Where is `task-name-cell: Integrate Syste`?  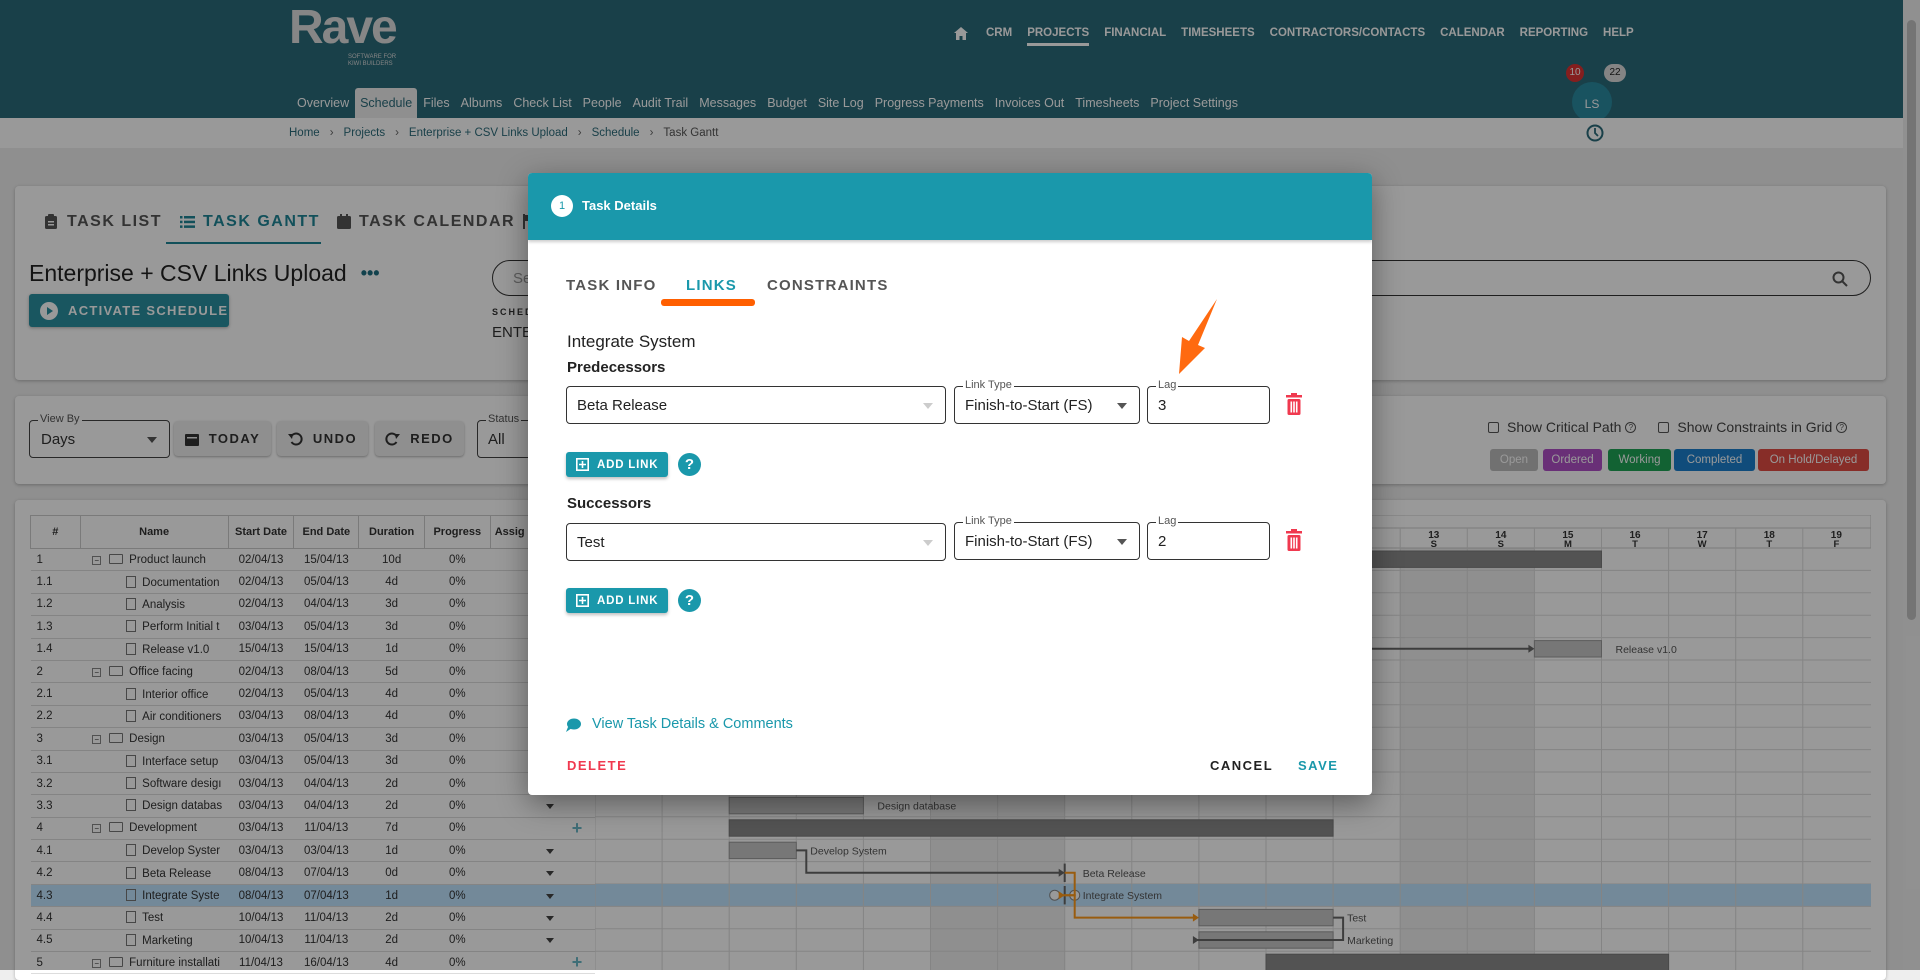 task-name-cell: Integrate Syste is located at coordinates (154, 896).